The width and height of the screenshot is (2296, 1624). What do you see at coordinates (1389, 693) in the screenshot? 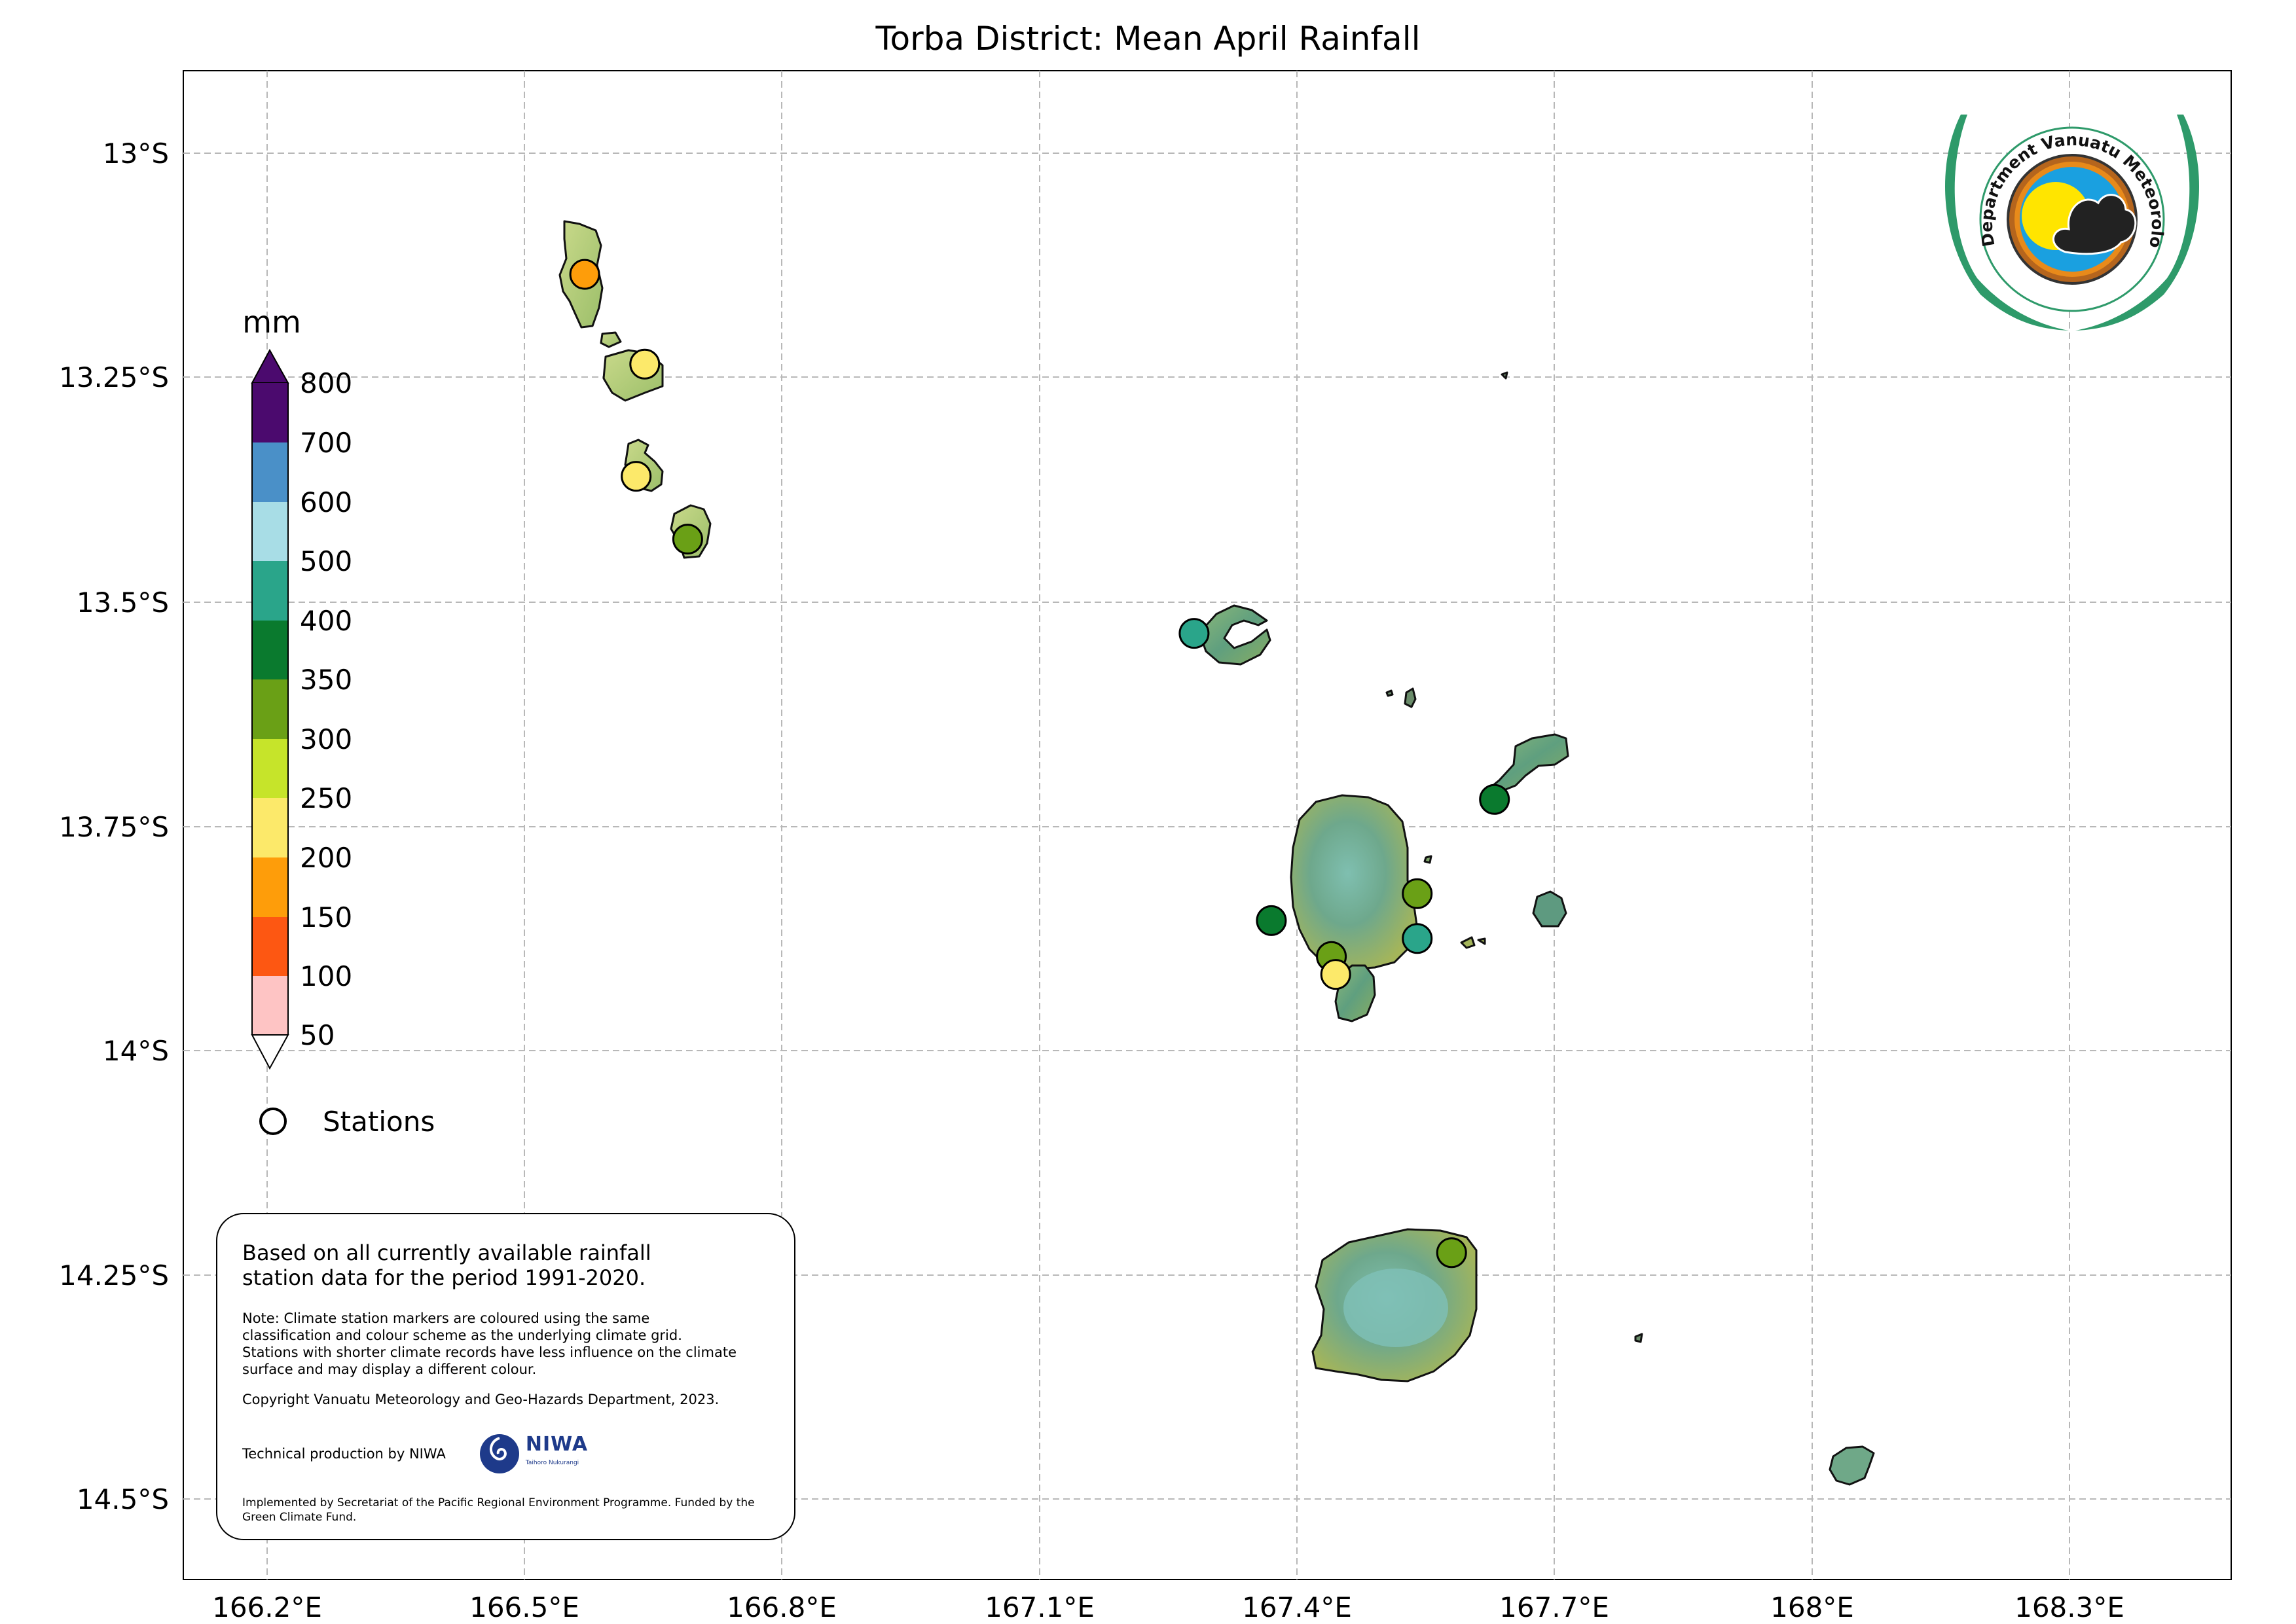
I see `island-rowa-islet` at bounding box center [1389, 693].